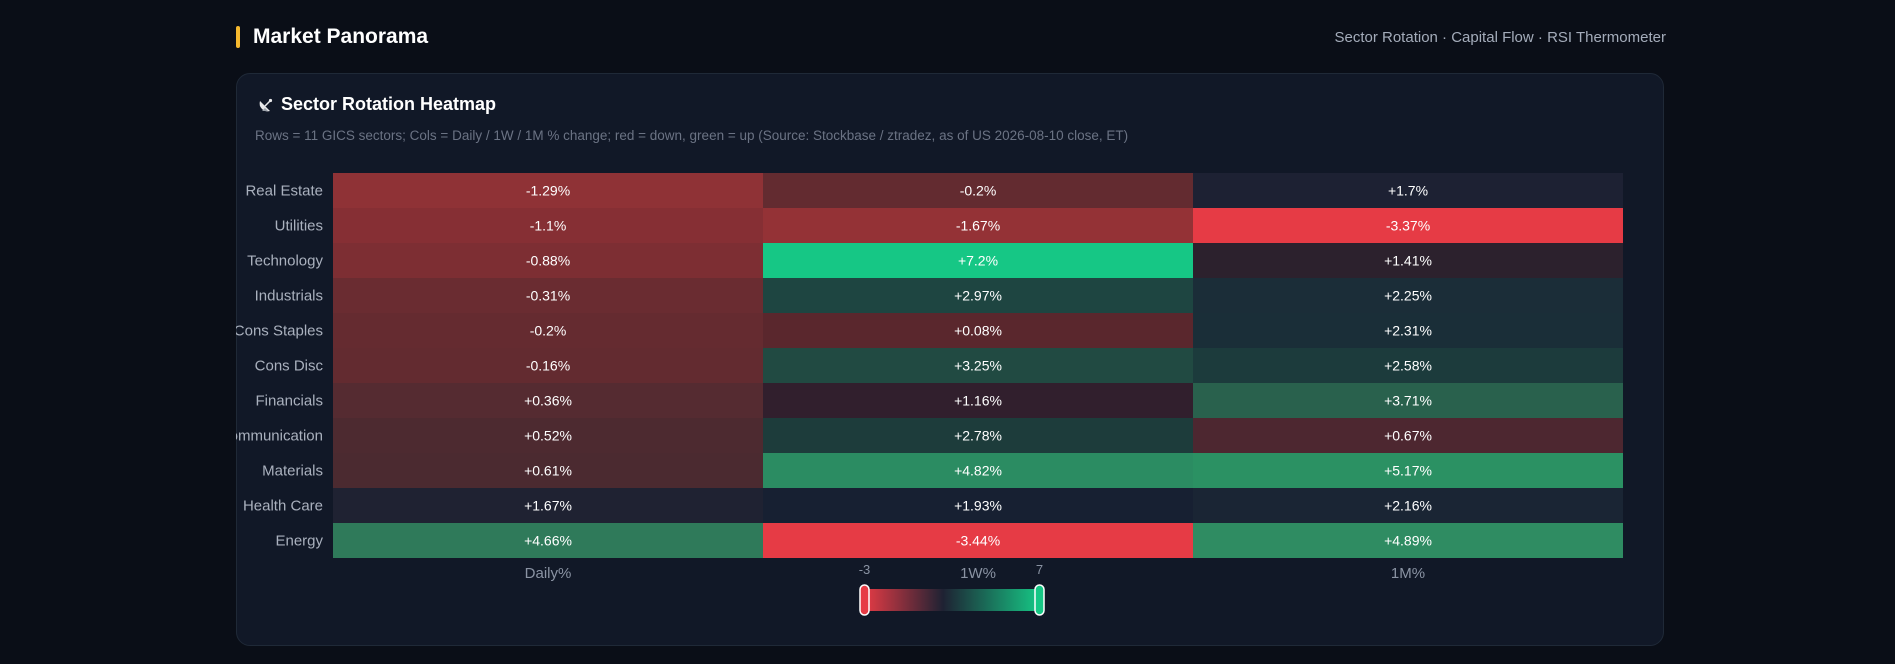 This screenshot has width=1895, height=664. I want to click on column-label: 1M%, so click(1408, 573).